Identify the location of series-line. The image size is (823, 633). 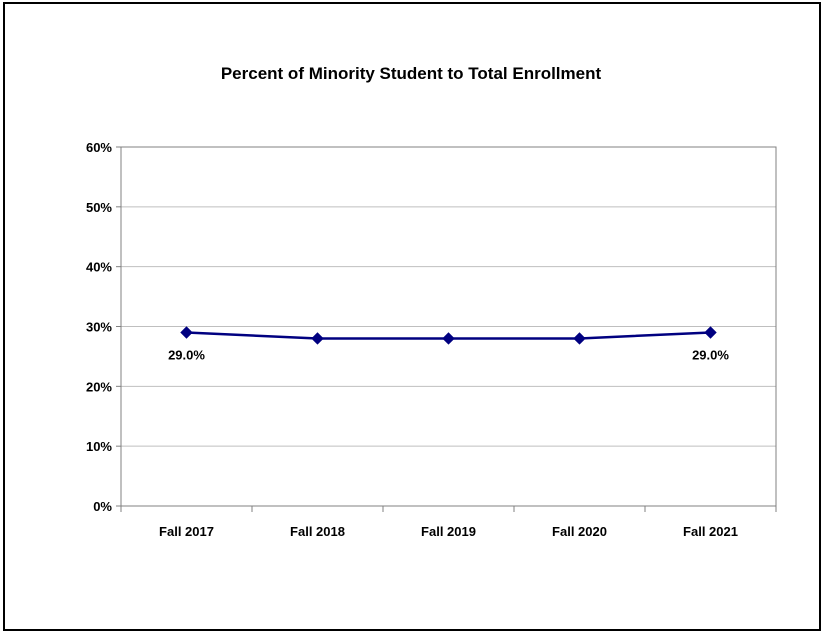
(448, 335).